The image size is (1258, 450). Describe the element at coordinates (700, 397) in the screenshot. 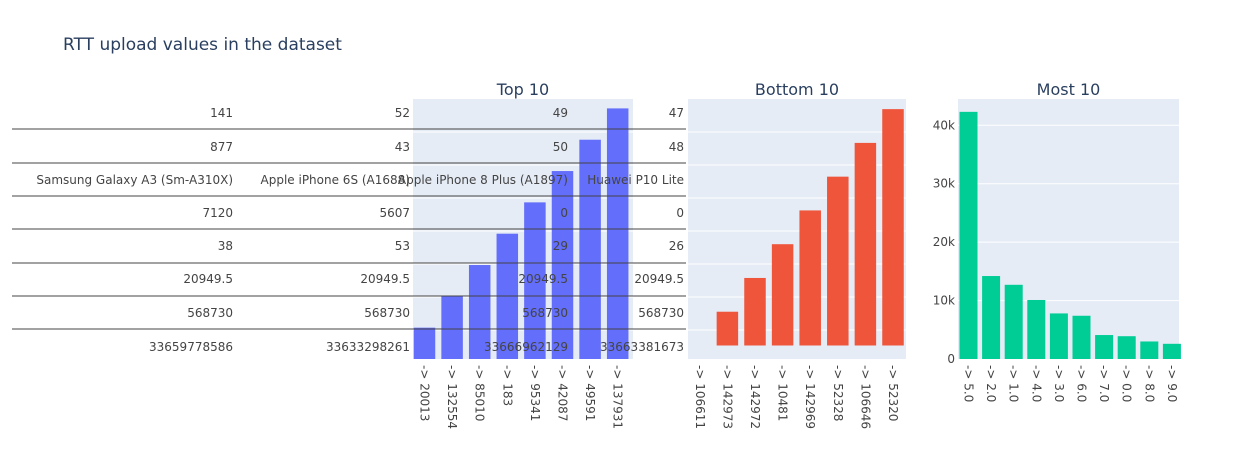

I see `x-tick-label: -> 106611` at that location.